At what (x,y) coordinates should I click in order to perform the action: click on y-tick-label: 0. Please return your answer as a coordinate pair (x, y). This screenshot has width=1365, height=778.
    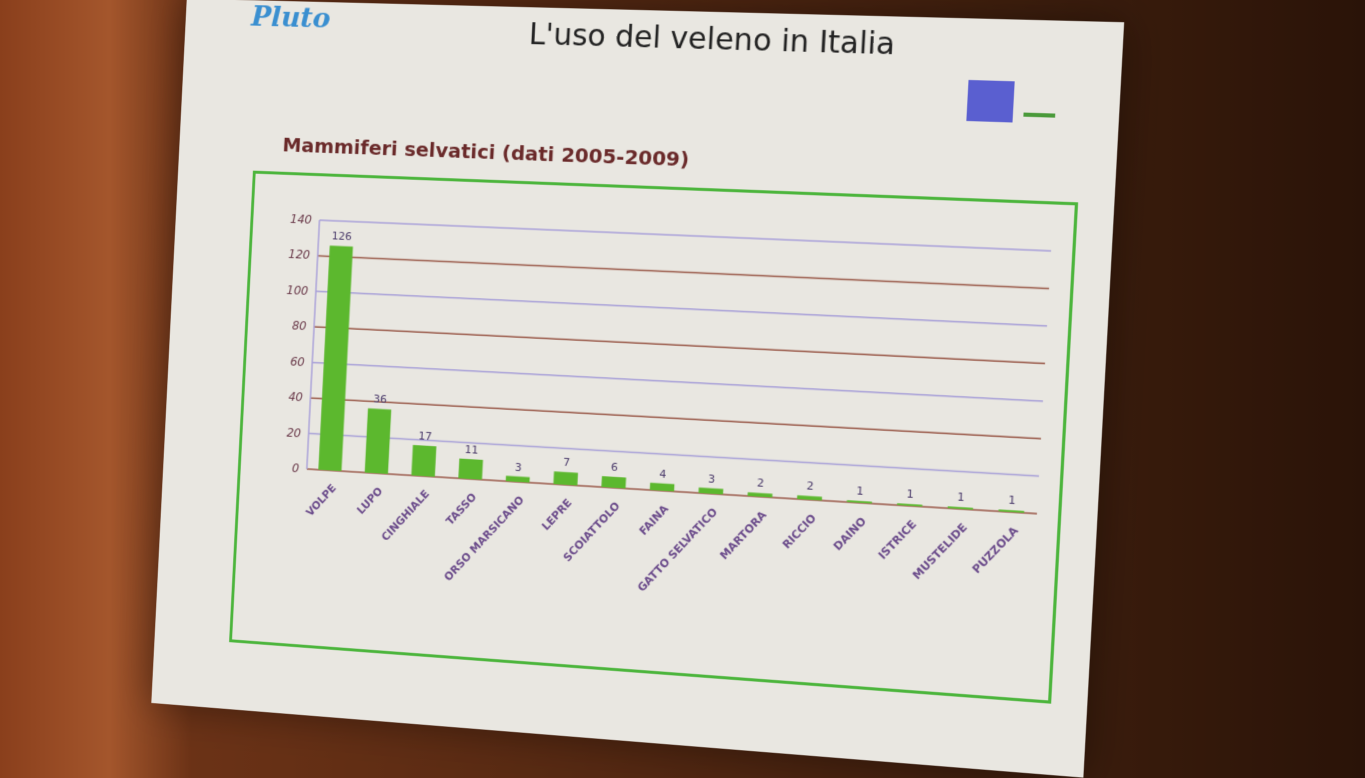
    Looking at the image, I should click on (296, 468).